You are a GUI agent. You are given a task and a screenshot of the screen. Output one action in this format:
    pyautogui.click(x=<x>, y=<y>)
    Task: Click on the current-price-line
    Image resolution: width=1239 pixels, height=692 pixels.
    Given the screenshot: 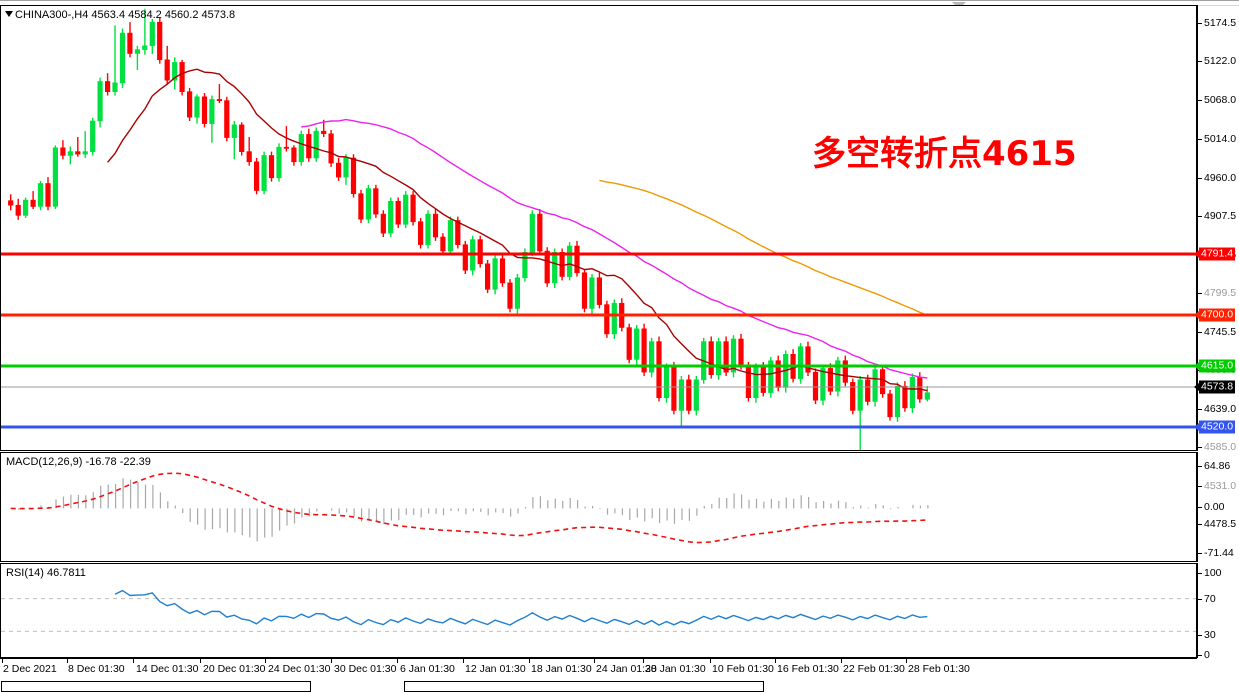 What is the action you would take?
    pyautogui.click(x=598, y=387)
    